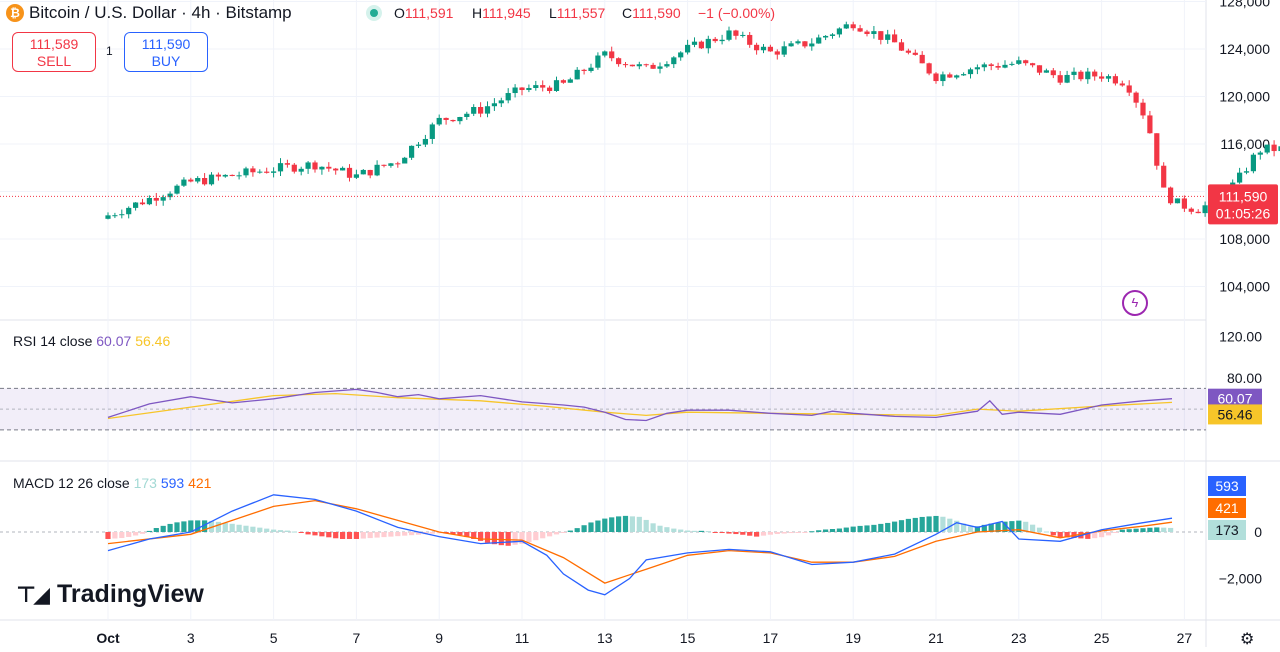 The height and width of the screenshot is (652, 1280). I want to click on rsi-value-label: 60.07, so click(1234, 399).